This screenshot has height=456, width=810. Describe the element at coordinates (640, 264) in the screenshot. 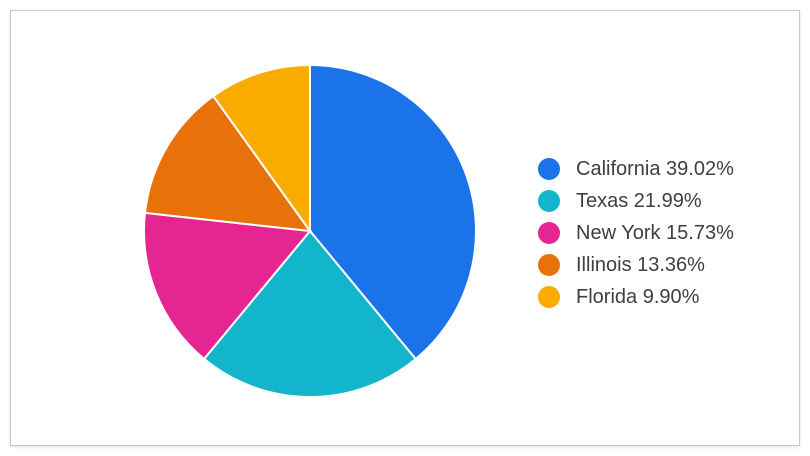

I see `legend-label: Illinois 13.36%` at that location.